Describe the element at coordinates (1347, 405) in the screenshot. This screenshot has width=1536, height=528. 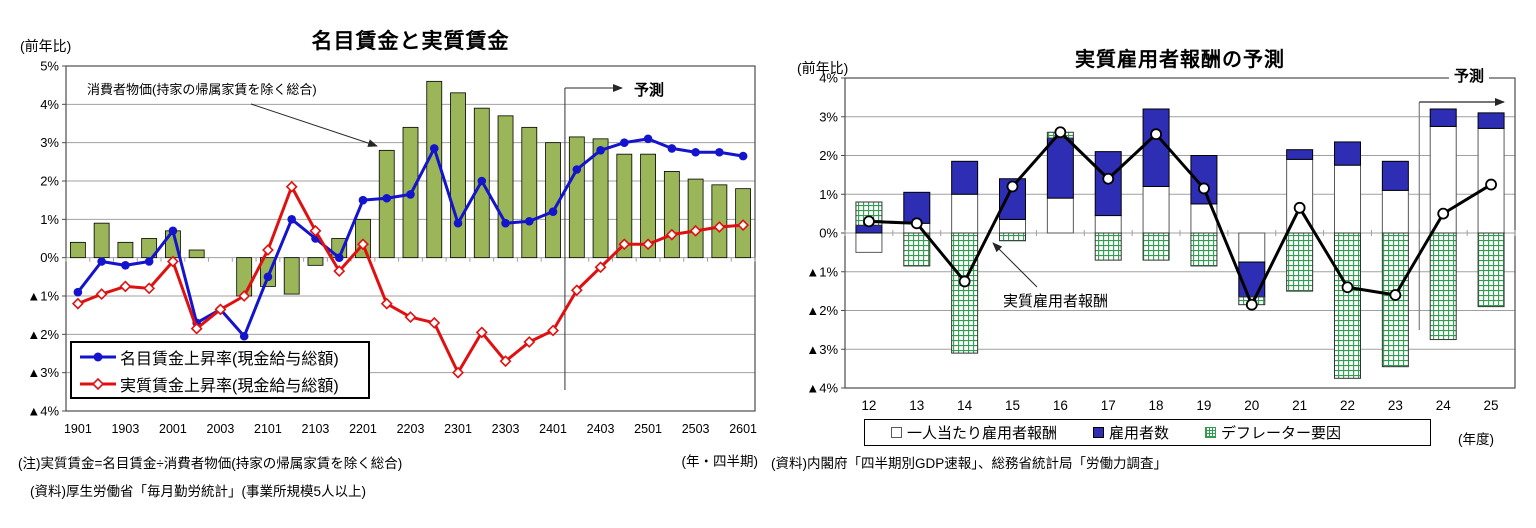
I see `x-tick-label: 22` at that location.